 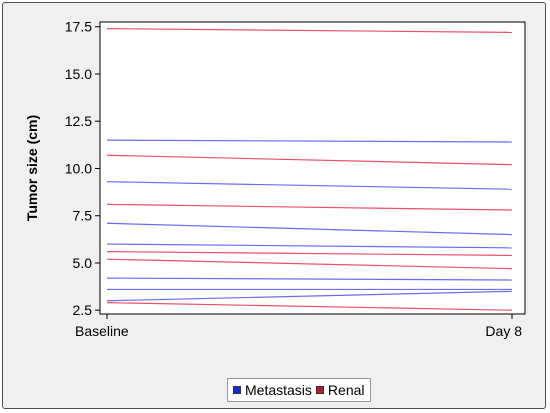 I want to click on y-axis: 2.5 5.0 7.5 10.0 12.5 15.0 17.5, so click(x=82, y=168).